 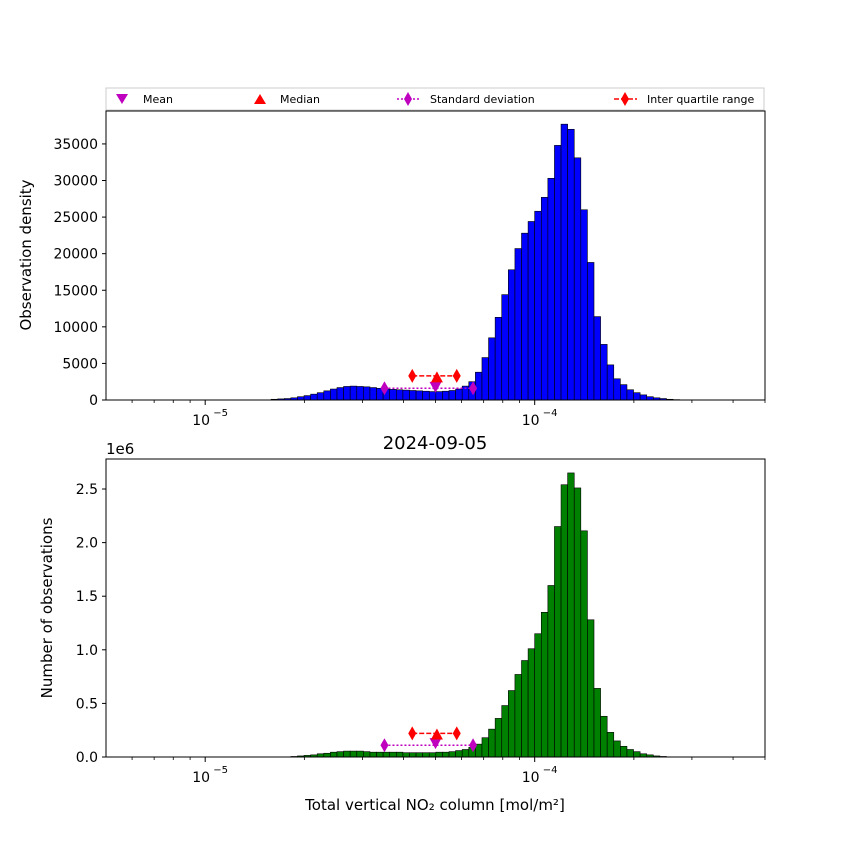 What do you see at coordinates (87, 597) in the screenshot?
I see `y-tick-label: 1.5` at bounding box center [87, 597].